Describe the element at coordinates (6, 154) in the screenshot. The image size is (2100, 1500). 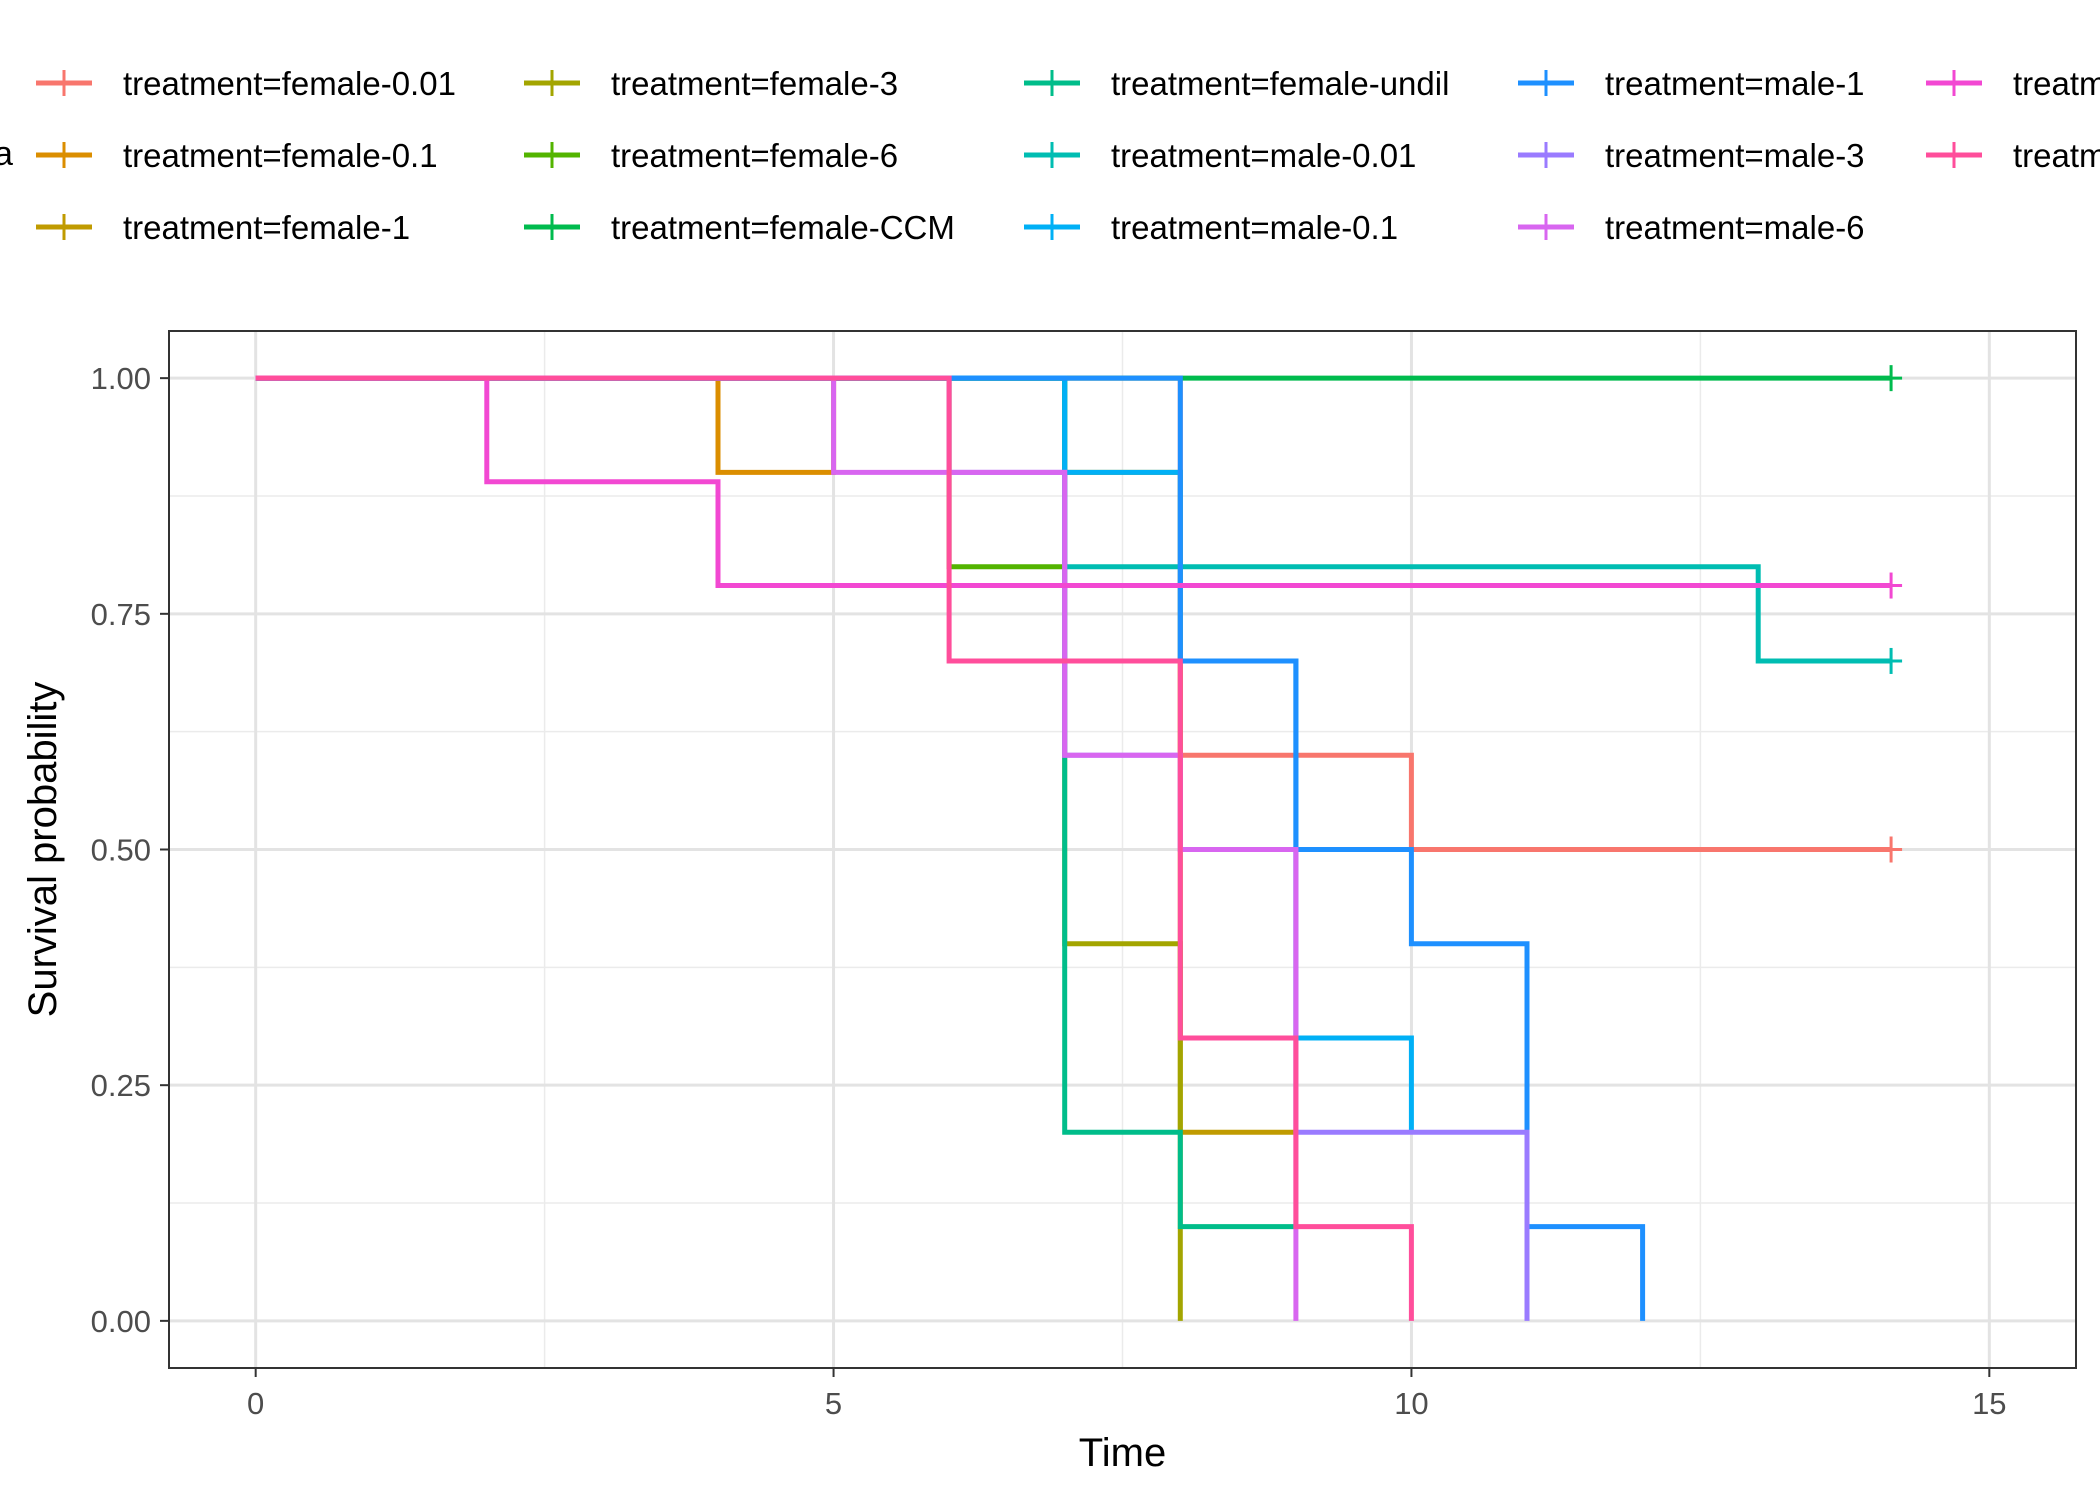
I see `legend-title-fragment: a` at that location.